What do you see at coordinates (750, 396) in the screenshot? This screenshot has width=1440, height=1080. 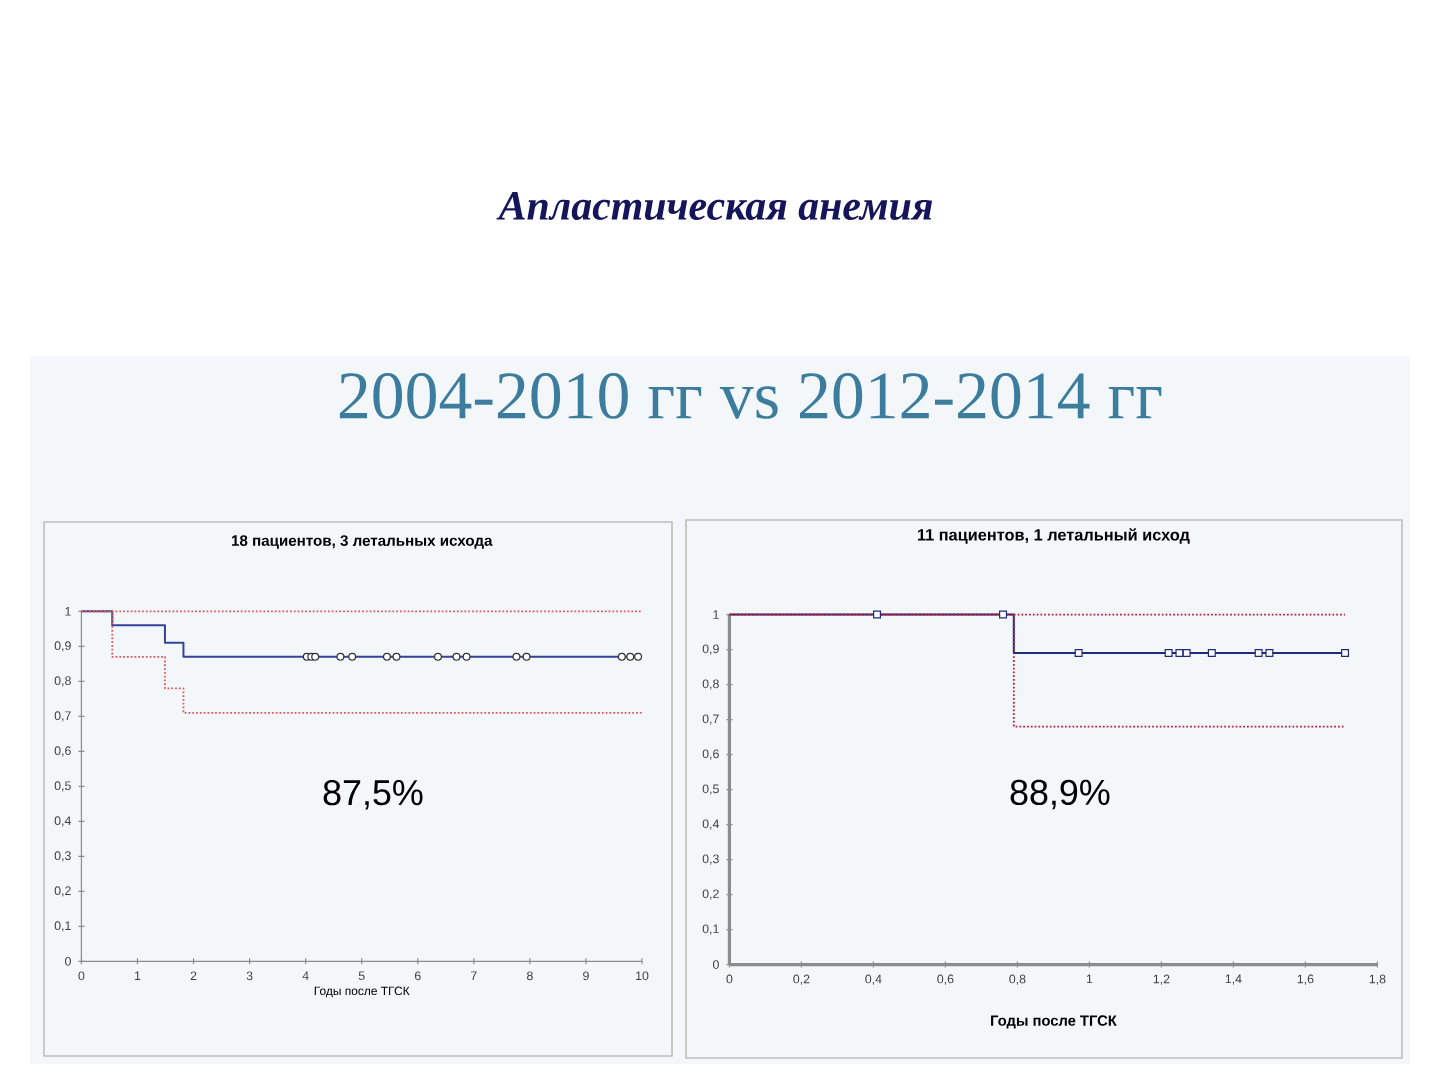 I see `text: 2004-2010 гг vs 2012-2014 гг` at bounding box center [750, 396].